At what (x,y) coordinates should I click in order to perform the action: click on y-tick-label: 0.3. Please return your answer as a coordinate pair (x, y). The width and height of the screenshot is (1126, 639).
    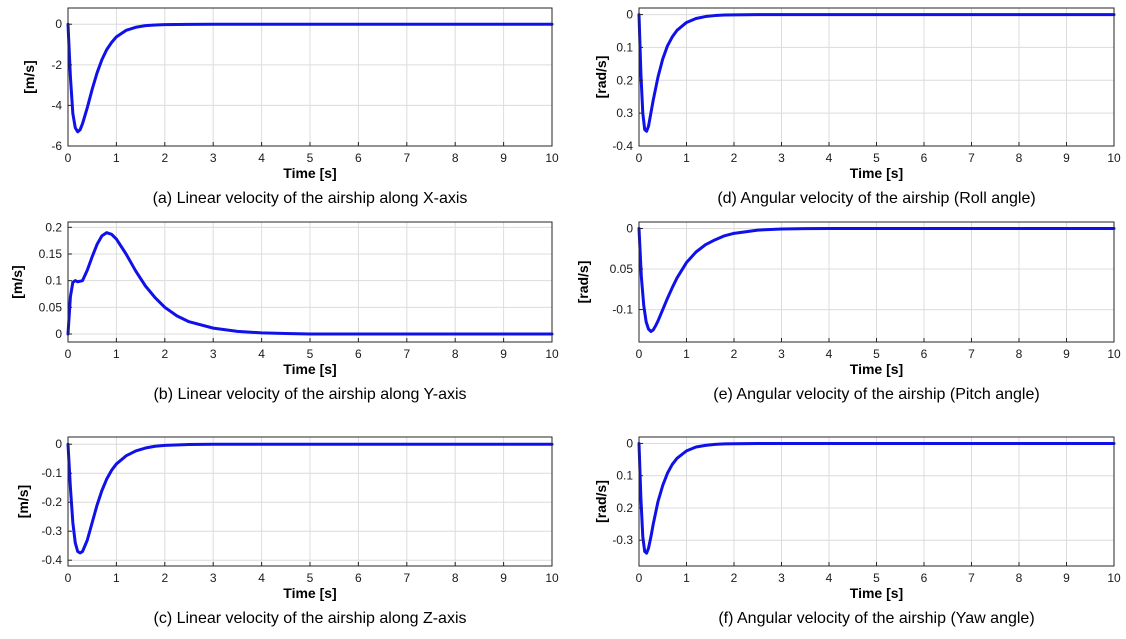
    Looking at the image, I should click on (624, 113).